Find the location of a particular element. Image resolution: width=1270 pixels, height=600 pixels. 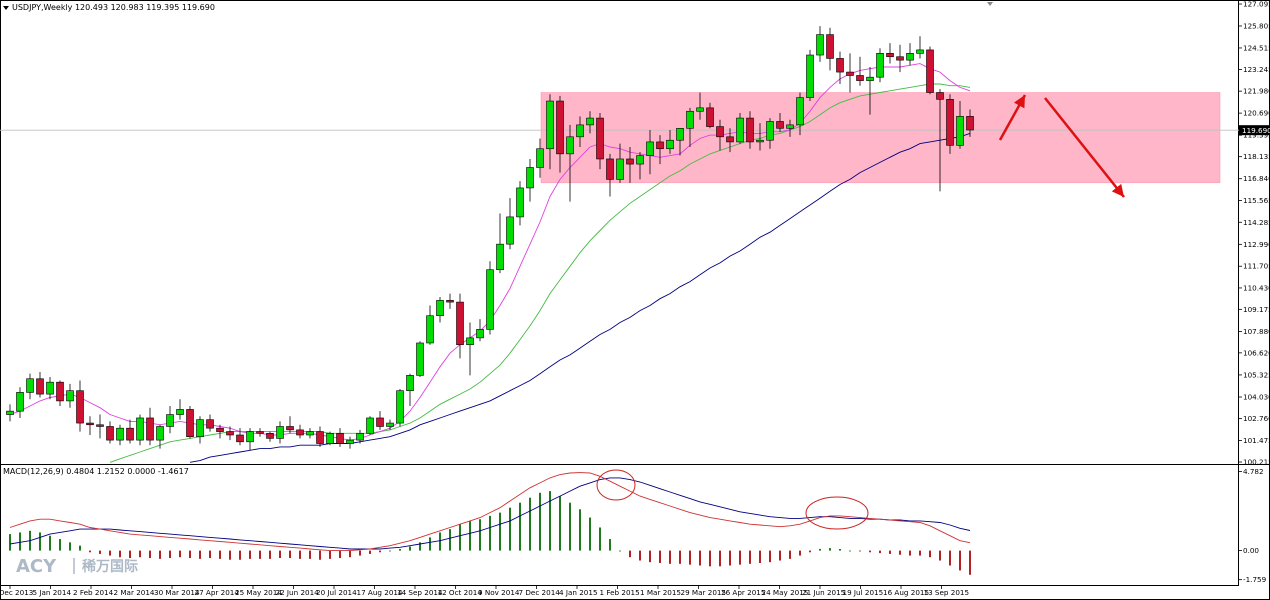

arrow-down-head is located at coordinates (1117, 190).